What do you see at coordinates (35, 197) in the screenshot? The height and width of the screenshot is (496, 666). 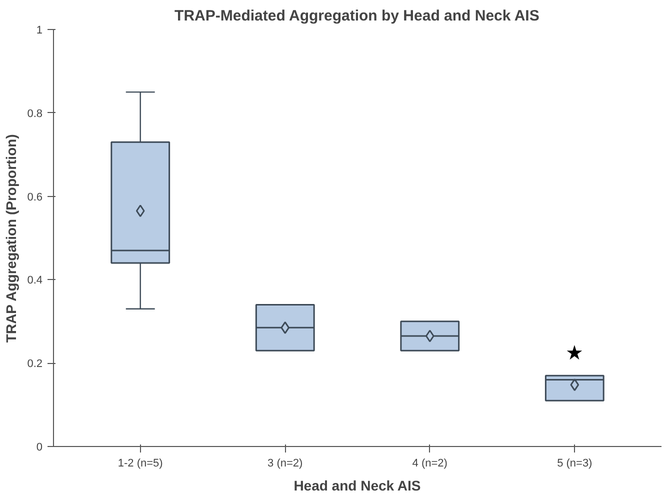 I see `y-tick-label: 0.6` at bounding box center [35, 197].